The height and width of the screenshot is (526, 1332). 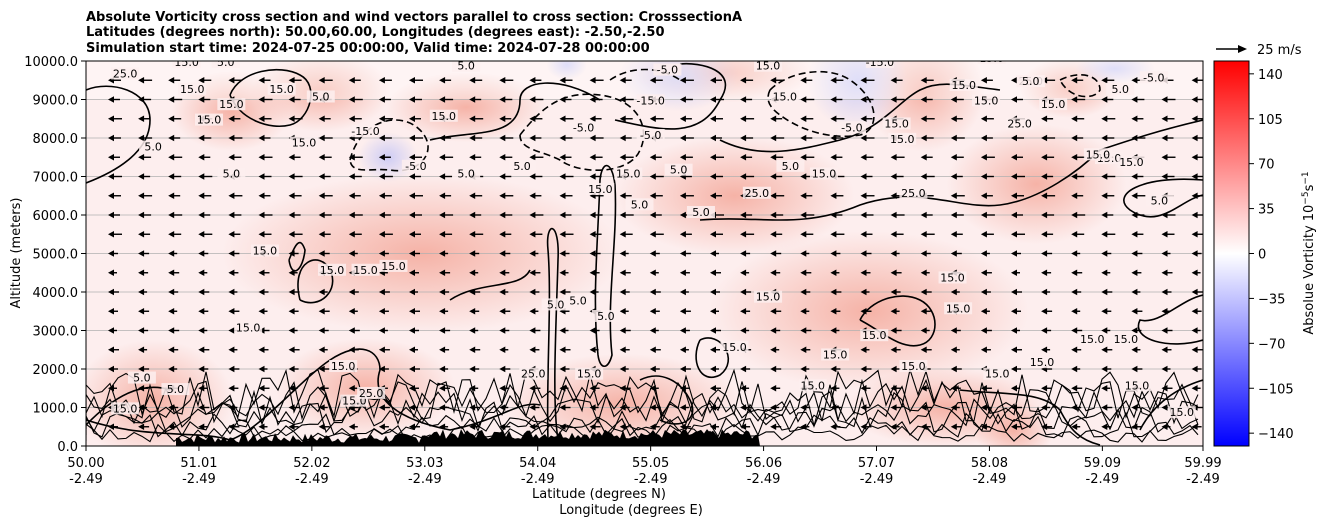 I want to click on y-tick-label: 4000.0, so click(x=56, y=293).